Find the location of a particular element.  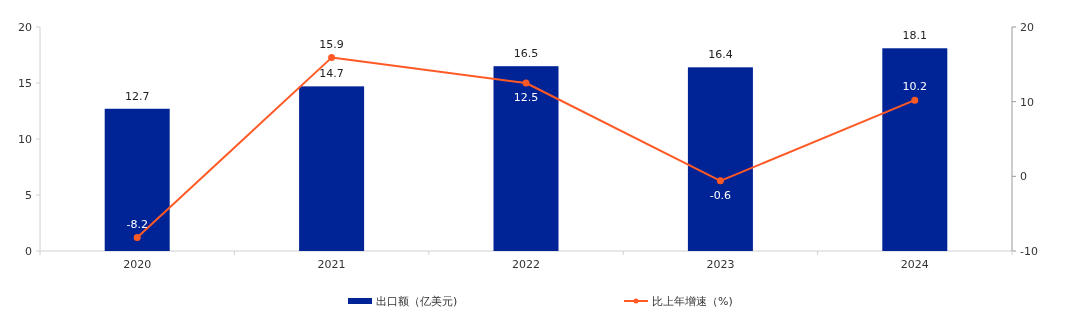

y-tick-label: 20 is located at coordinates (25, 27).